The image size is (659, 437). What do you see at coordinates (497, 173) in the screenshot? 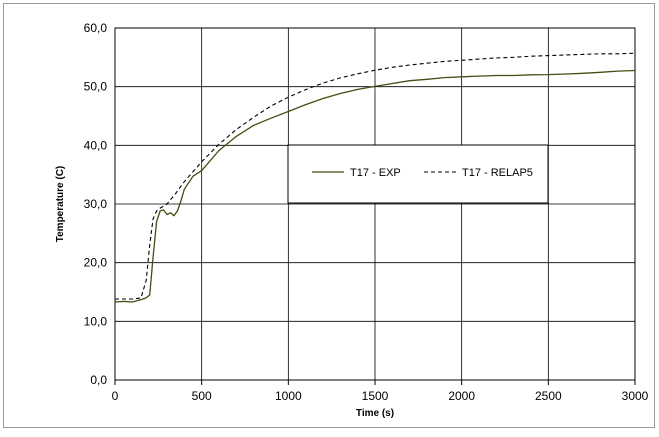
I see `legend-label-relap5: T17 - RELAP5` at bounding box center [497, 173].